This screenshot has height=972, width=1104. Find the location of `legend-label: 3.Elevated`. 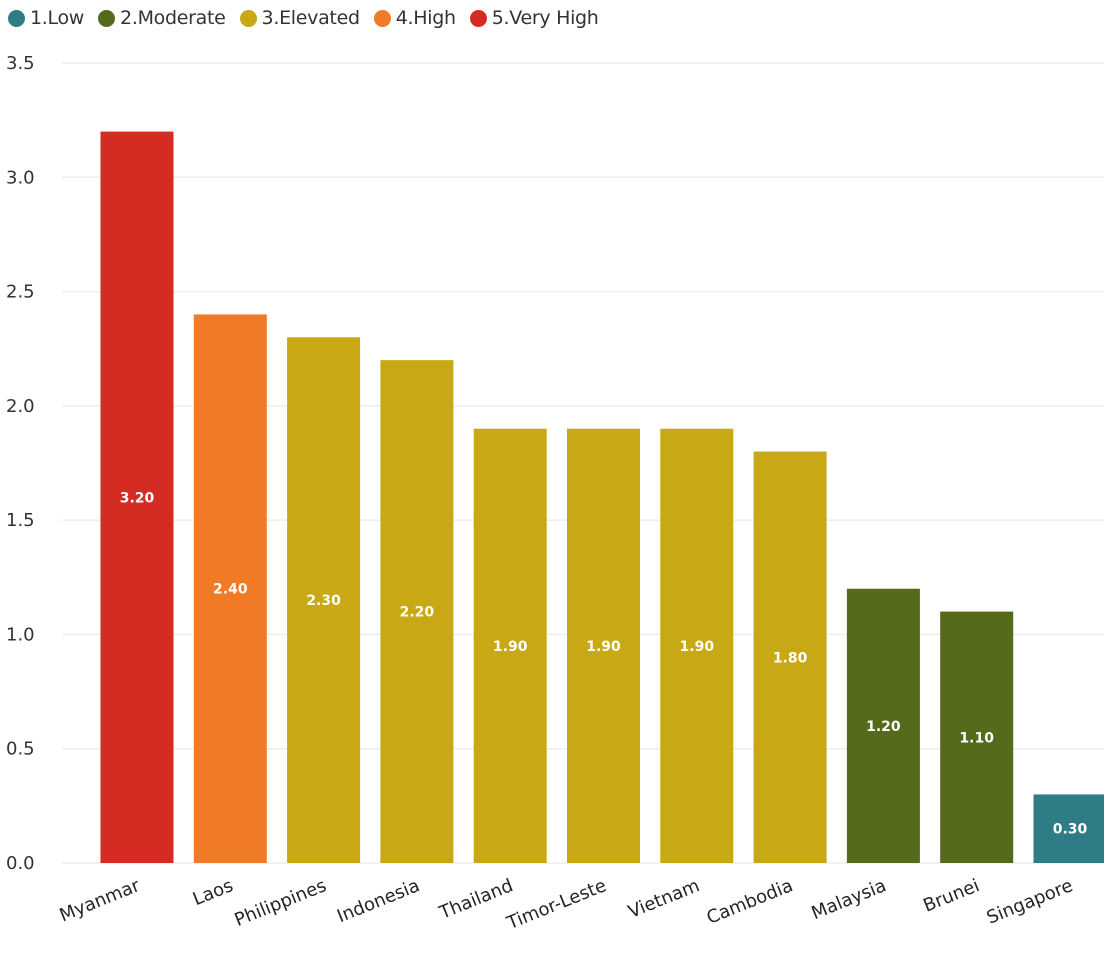

legend-label: 3.Elevated is located at coordinates (311, 18).